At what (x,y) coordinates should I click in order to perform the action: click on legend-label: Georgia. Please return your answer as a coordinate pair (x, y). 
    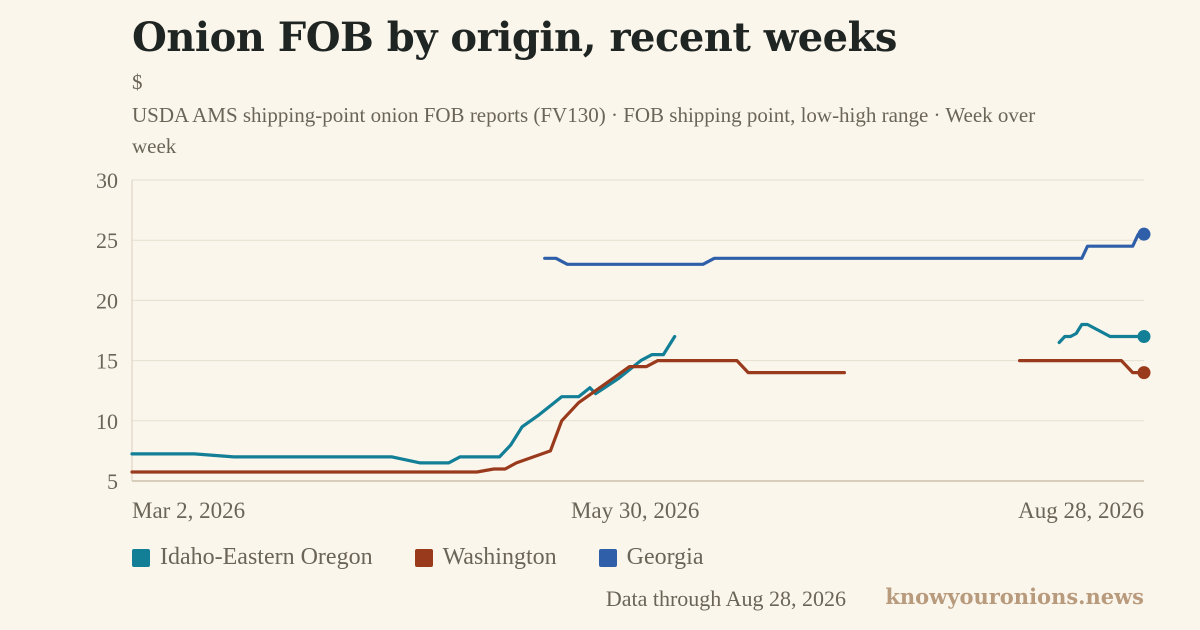
    Looking at the image, I should click on (665, 557).